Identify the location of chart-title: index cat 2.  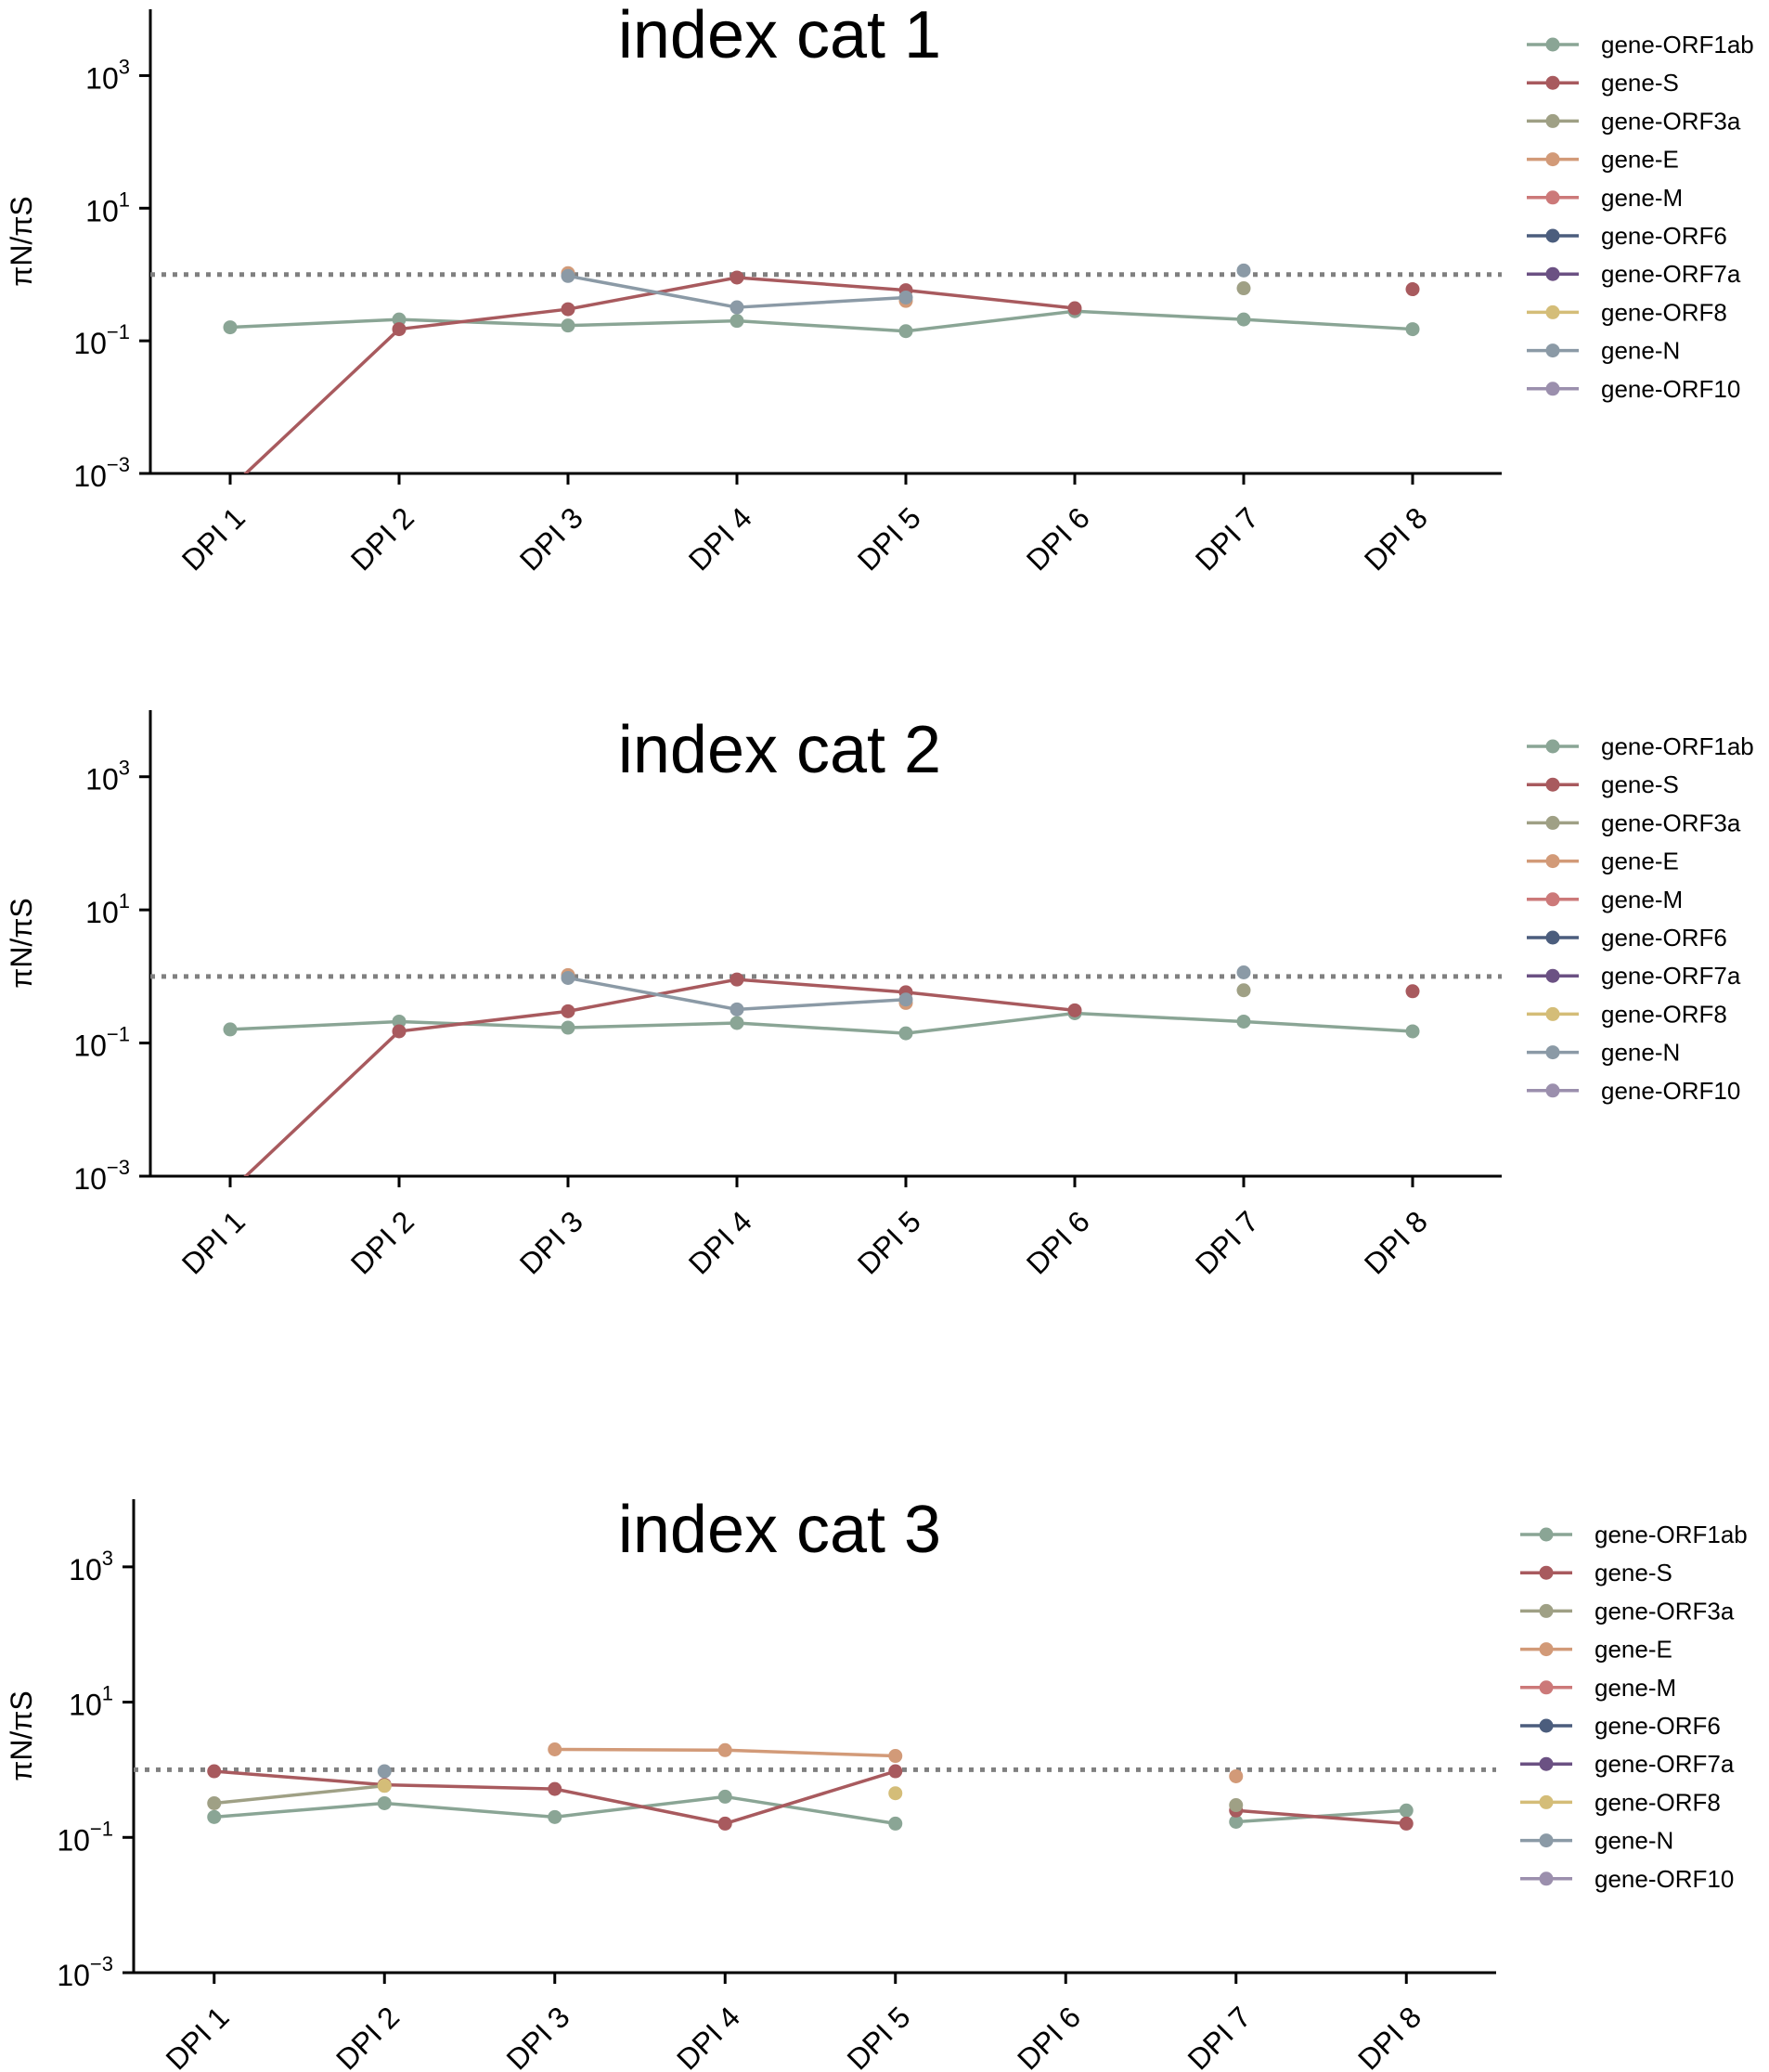
(779, 750).